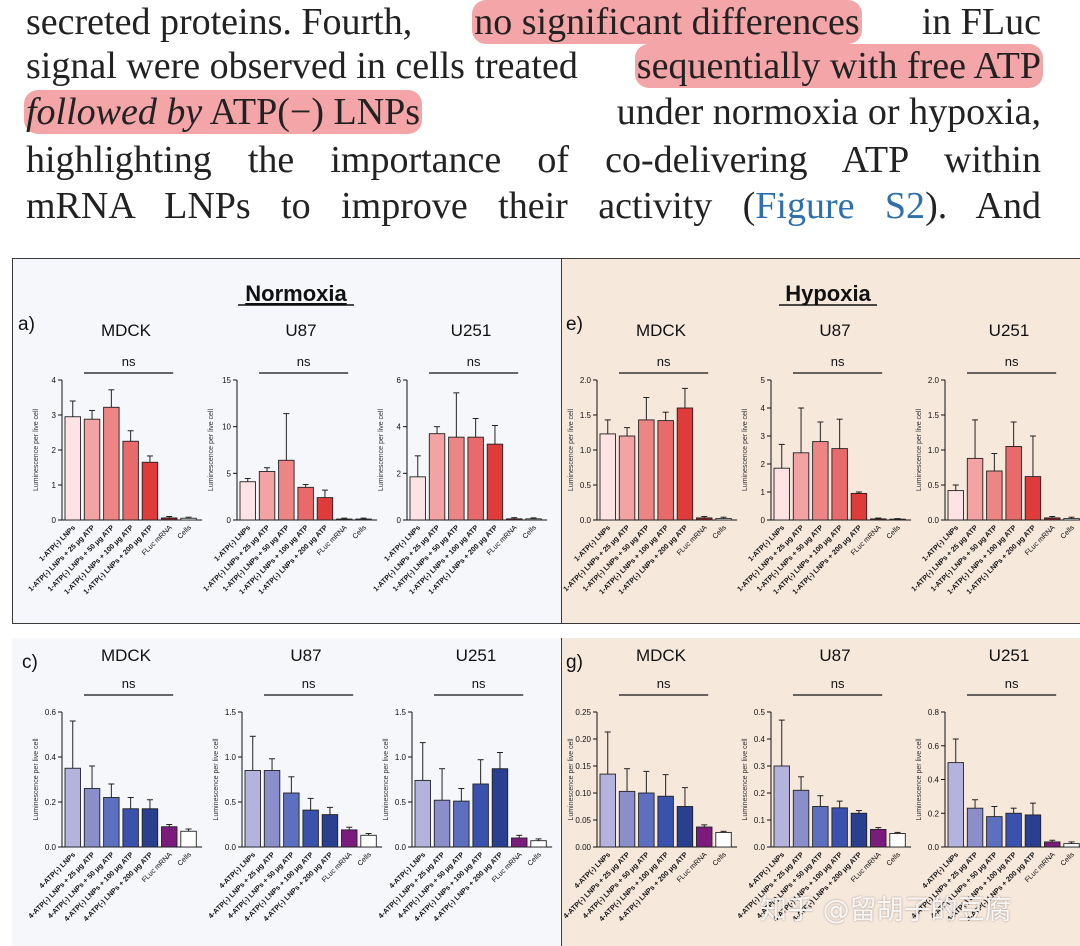  Describe the element at coordinates (983, 206) in the screenshot. I see `text-line-5-b: ). And` at that location.